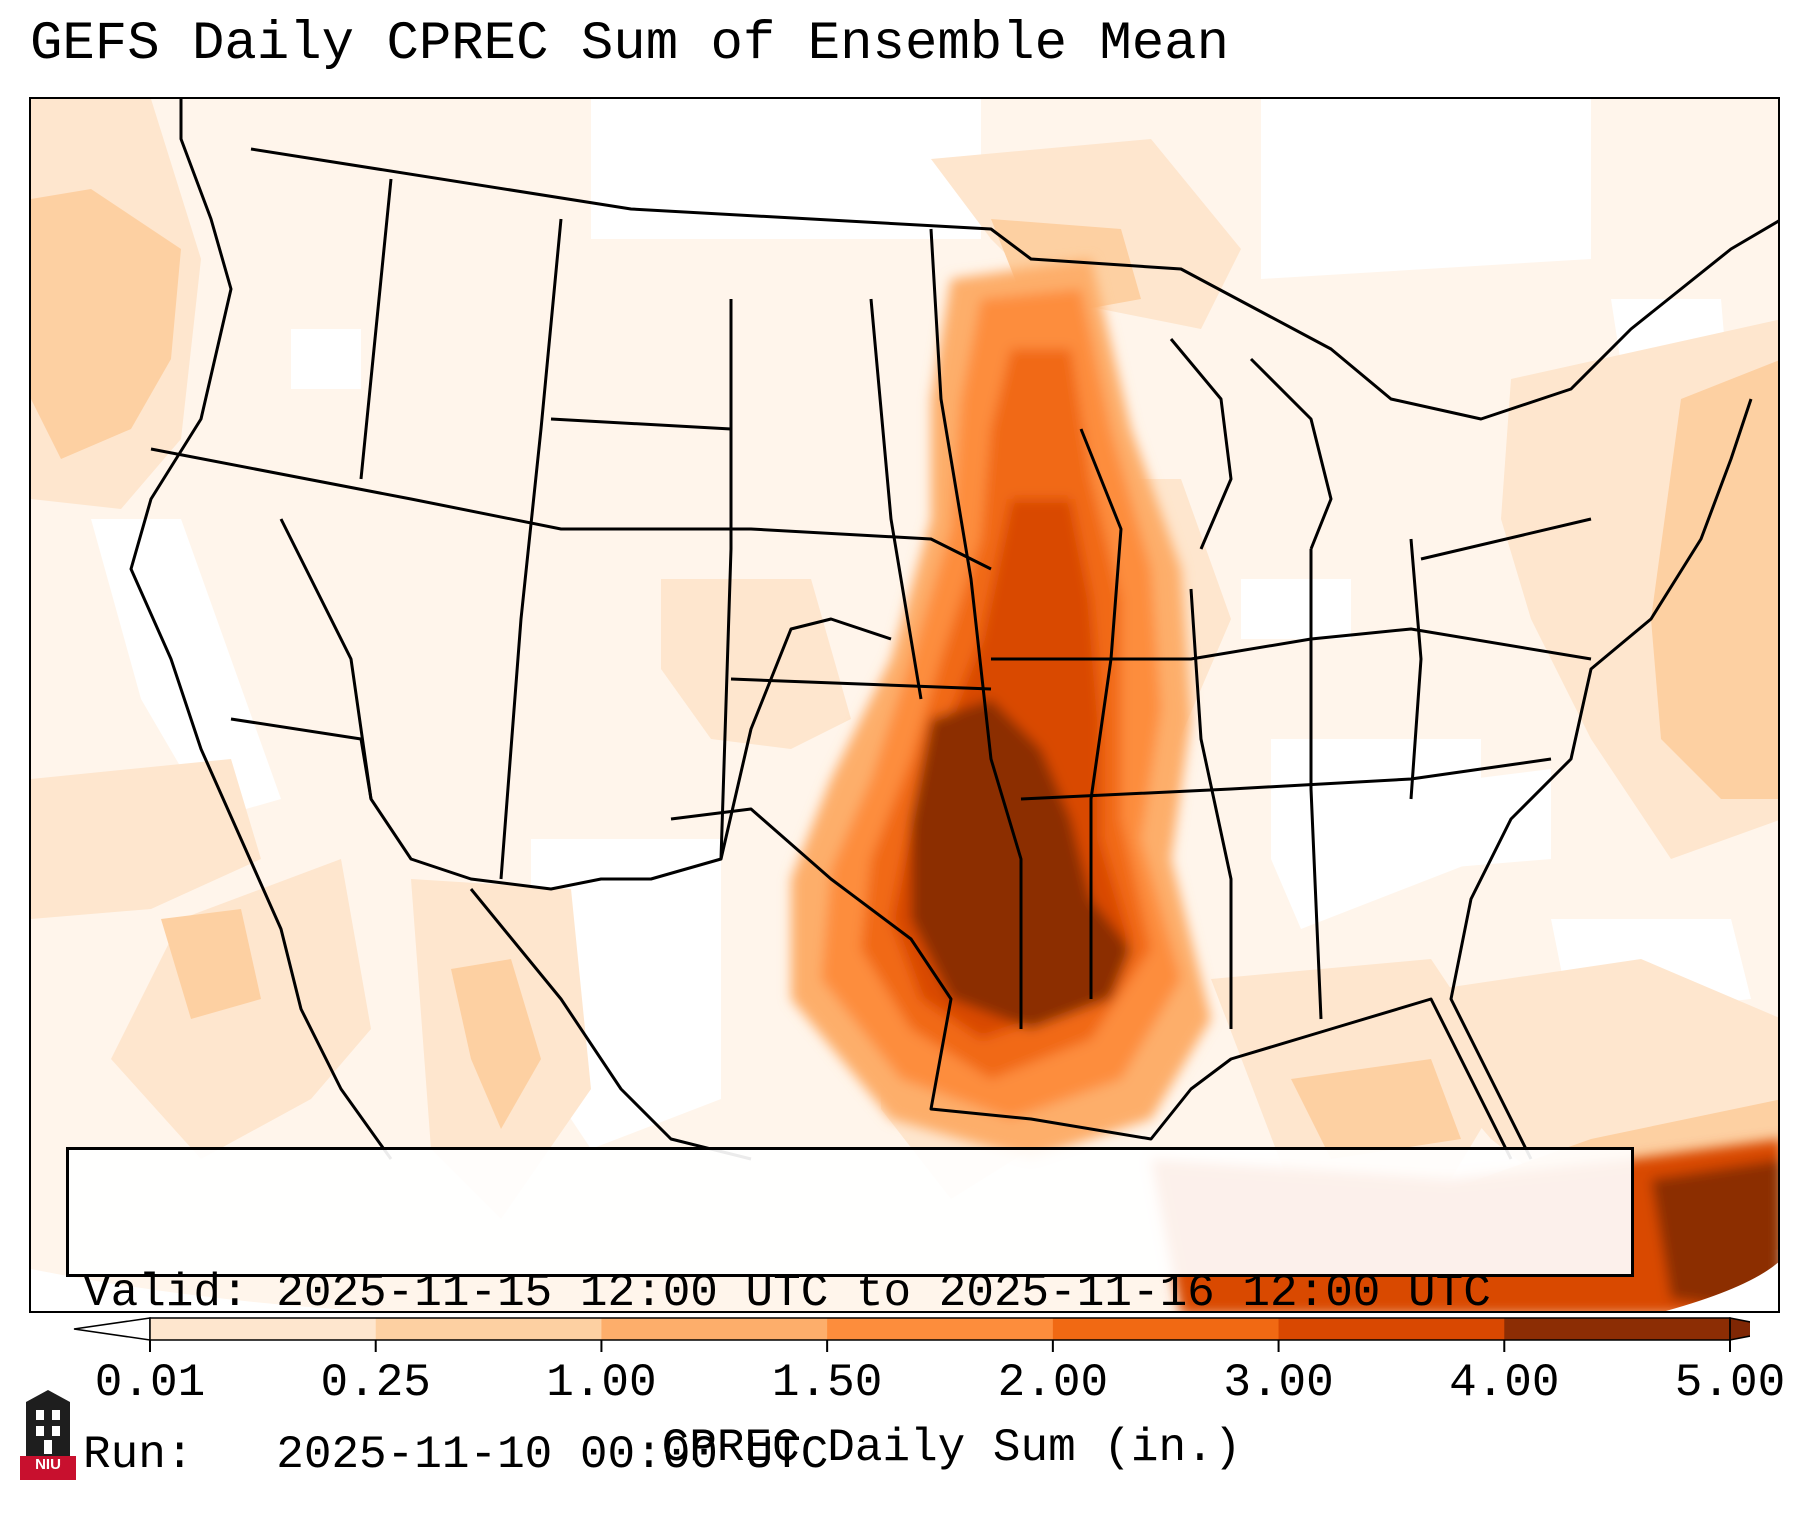 The width and height of the screenshot is (1803, 1536). I want to click on colorbar, so click(928, 1339).